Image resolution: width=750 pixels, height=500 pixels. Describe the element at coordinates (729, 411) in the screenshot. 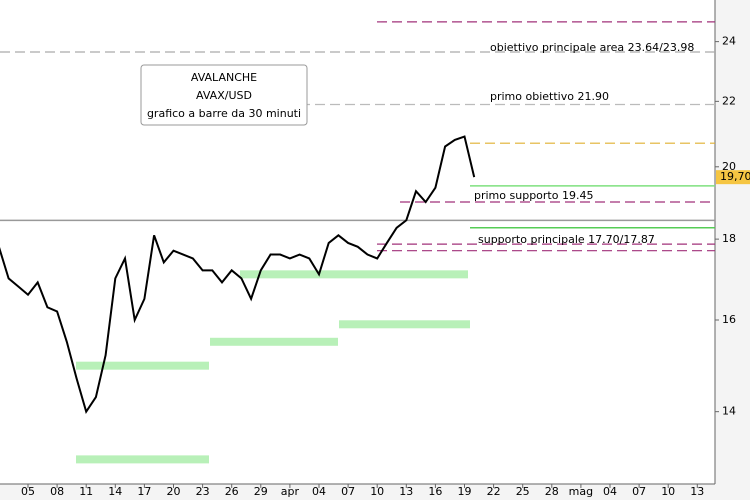

I see `y-tick-label: 14` at that location.